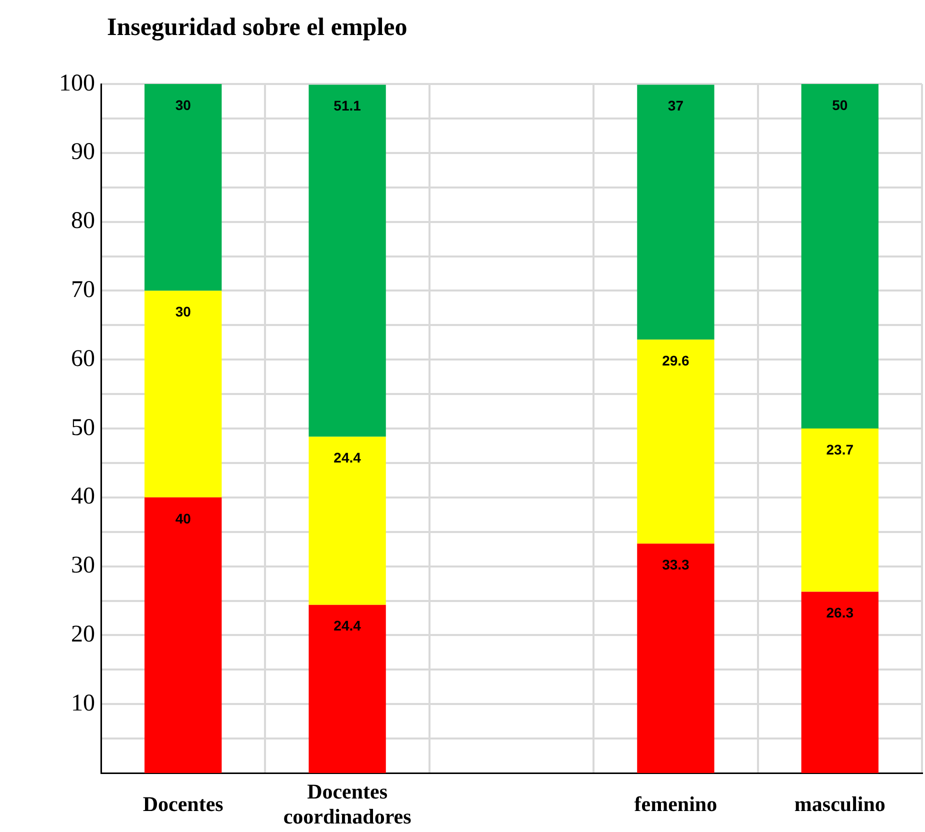 This screenshot has height=832, width=925. I want to click on data-label: 51.1, so click(348, 106).